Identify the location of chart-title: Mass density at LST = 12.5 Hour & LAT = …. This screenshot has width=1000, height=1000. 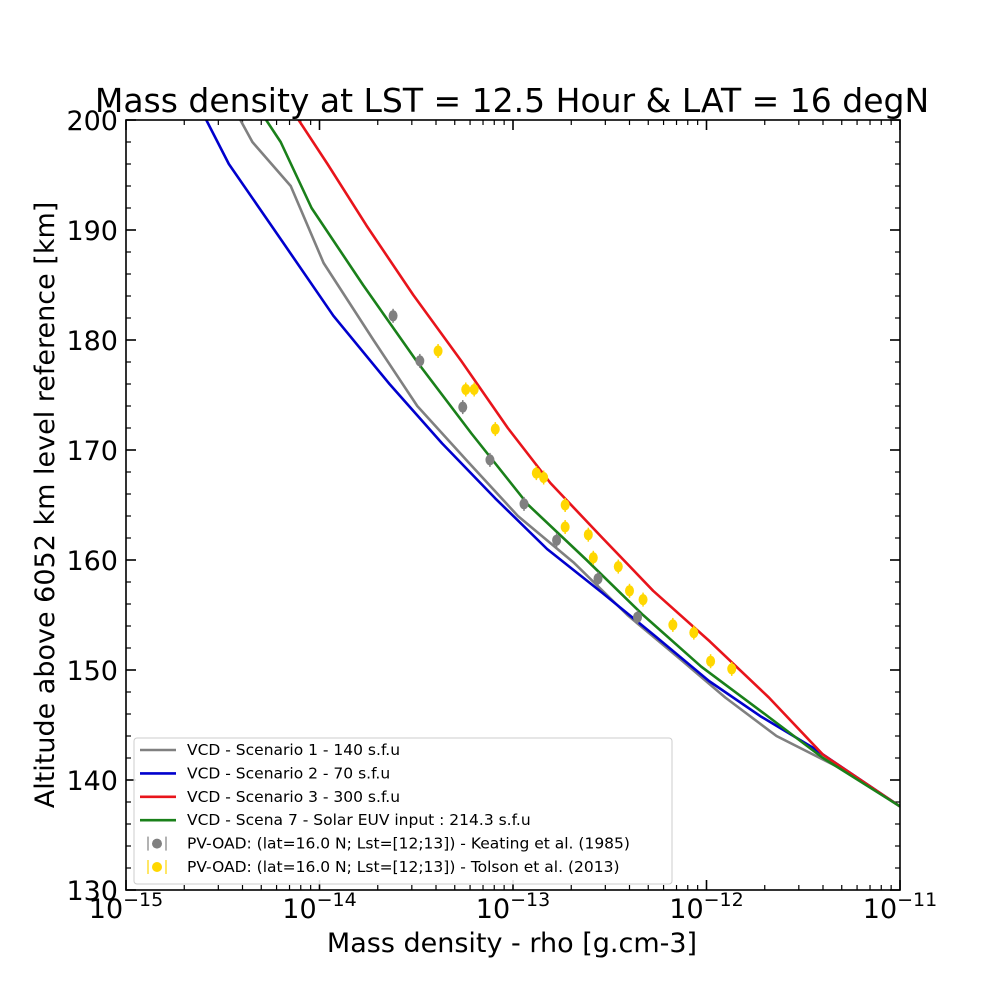
(512, 100).